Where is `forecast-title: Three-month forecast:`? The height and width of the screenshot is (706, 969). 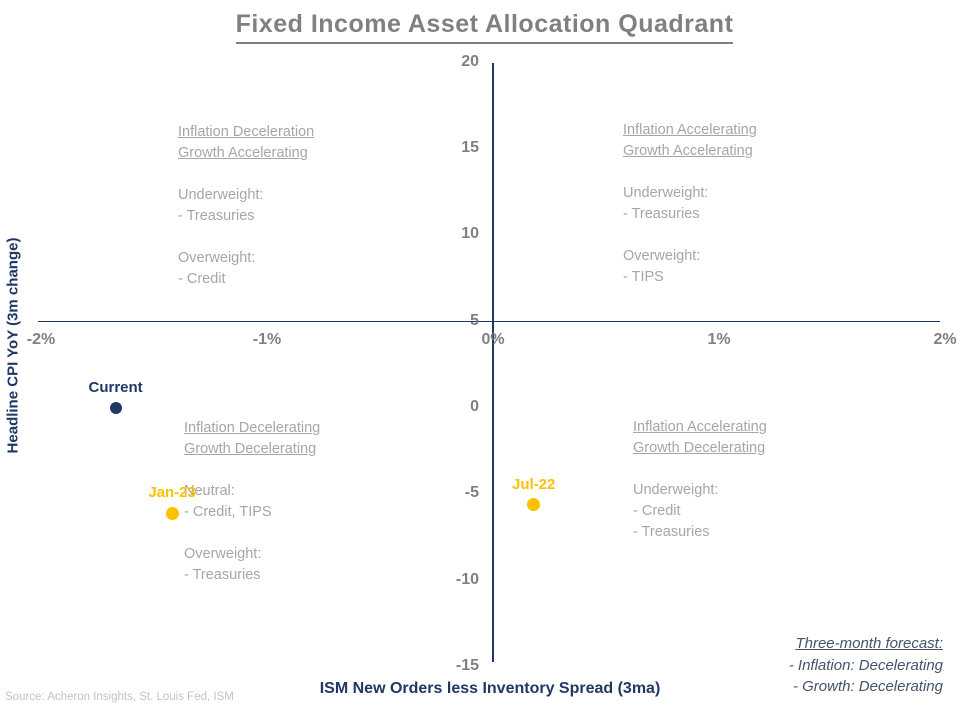
forecast-title: Three-month forecast: is located at coordinates (869, 643).